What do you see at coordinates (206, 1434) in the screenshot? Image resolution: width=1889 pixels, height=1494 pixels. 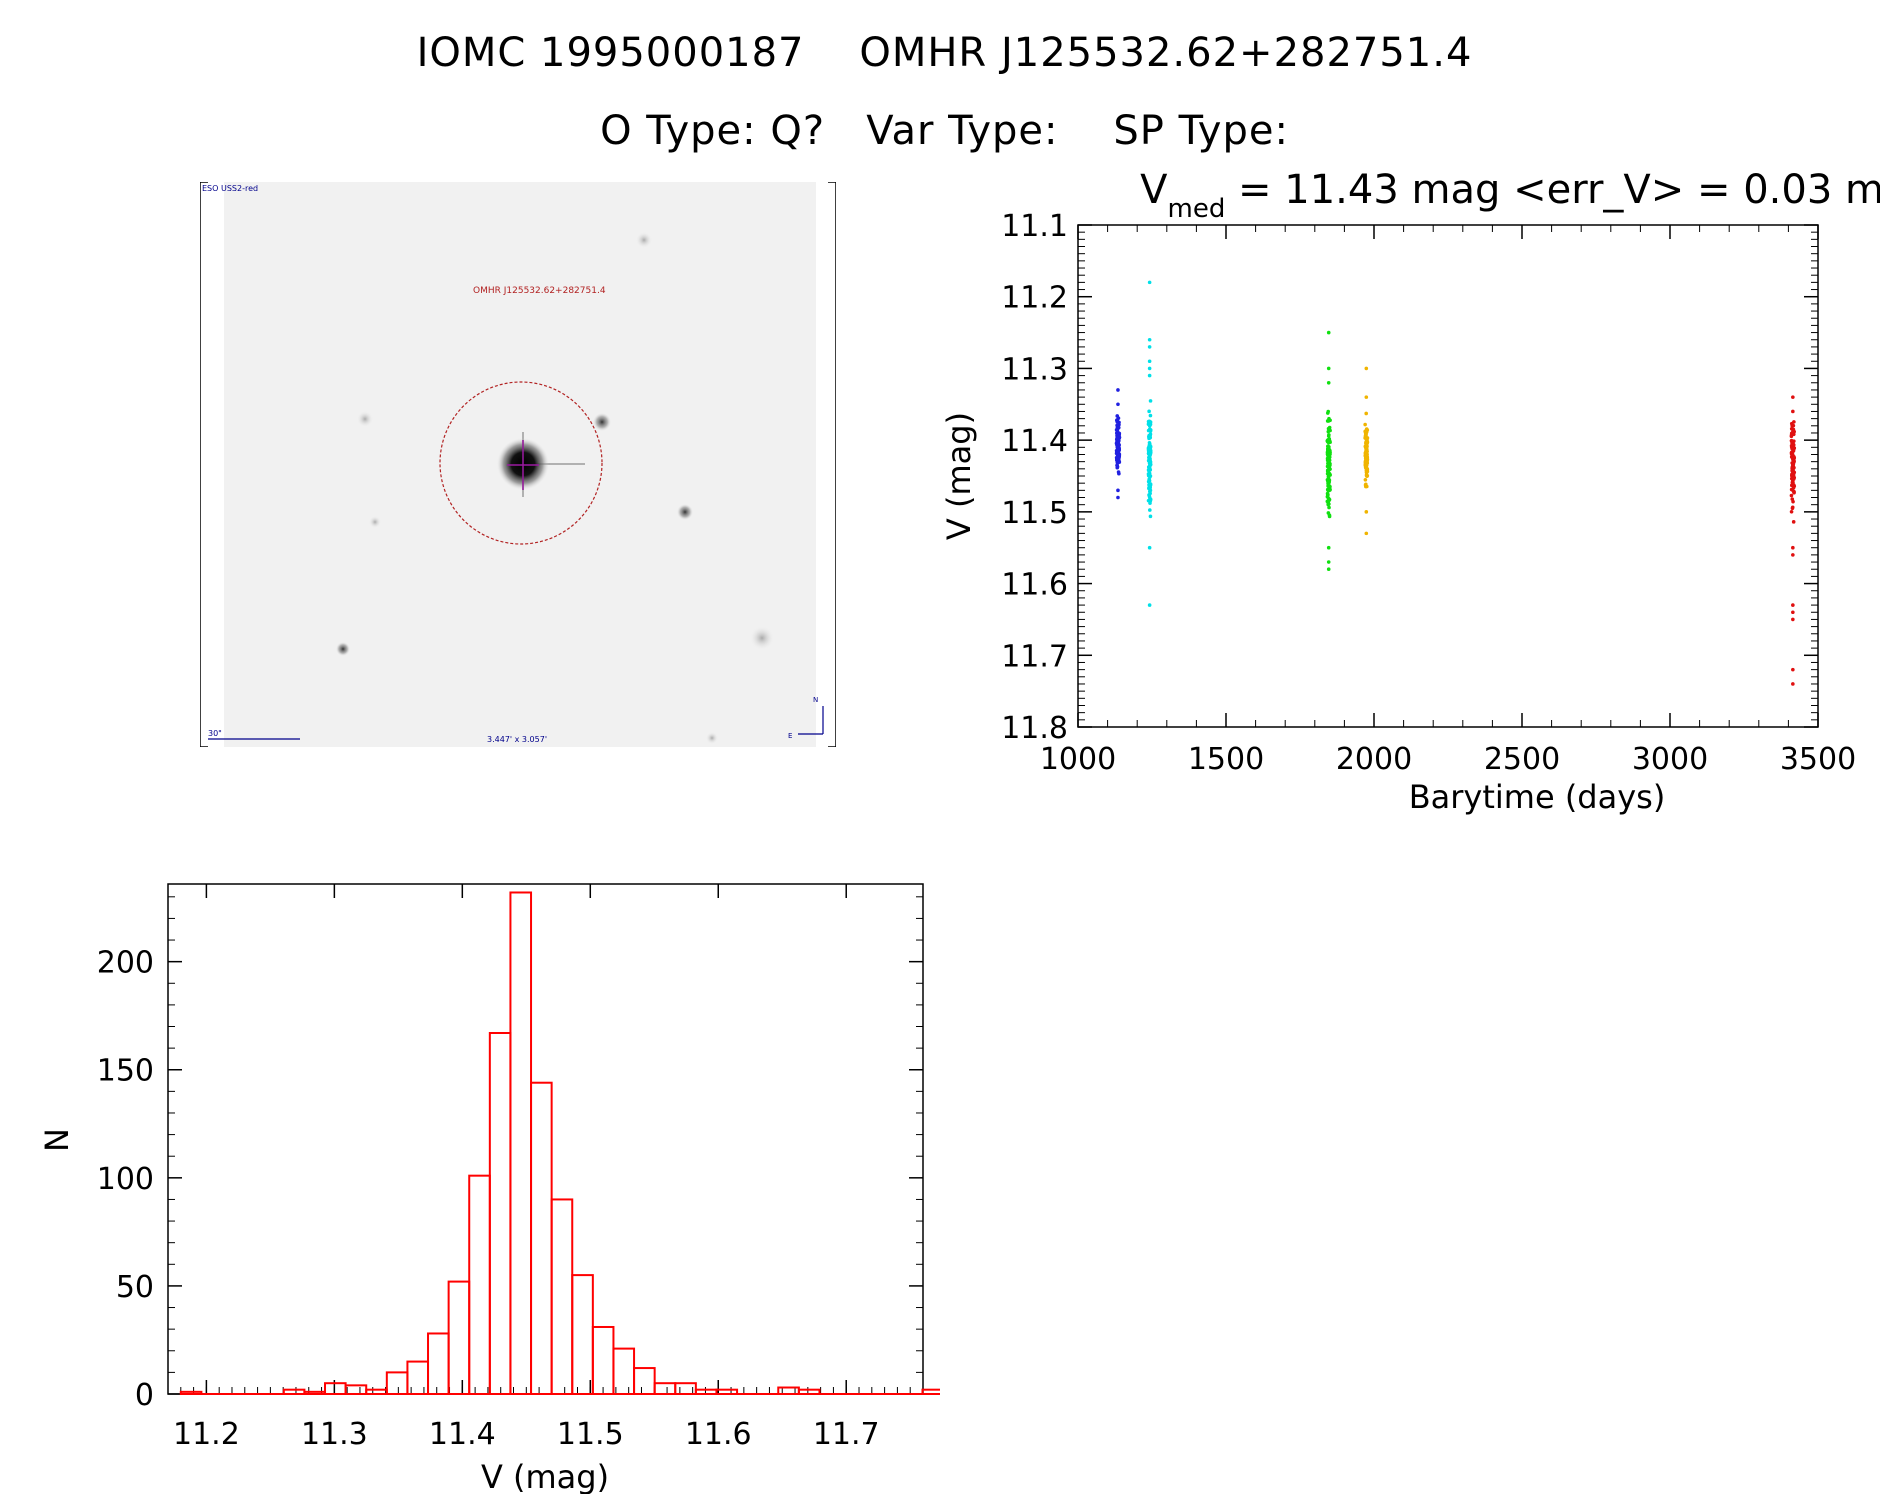 I see `hist-x-tick-label: 11.2` at bounding box center [206, 1434].